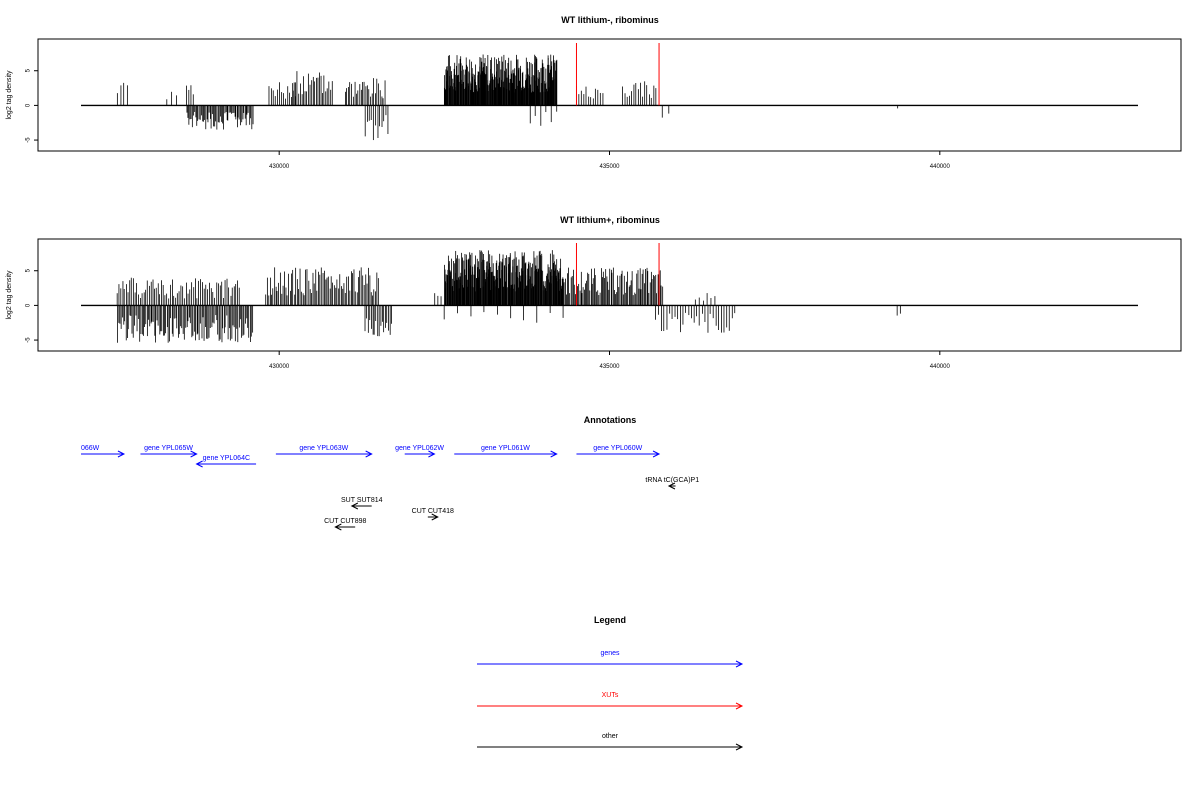 This screenshot has height=800, width=1200. What do you see at coordinates (610, 20) in the screenshot?
I see `panel-1-title: WT lithium-, ribominus` at bounding box center [610, 20].